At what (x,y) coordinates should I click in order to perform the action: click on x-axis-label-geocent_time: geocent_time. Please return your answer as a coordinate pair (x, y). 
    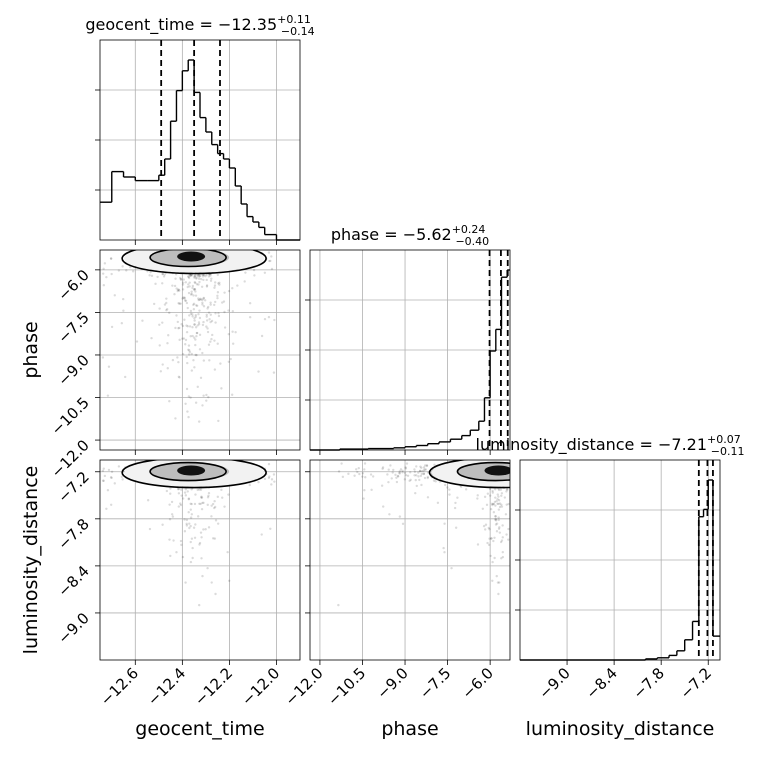
    Looking at the image, I should click on (199, 729).